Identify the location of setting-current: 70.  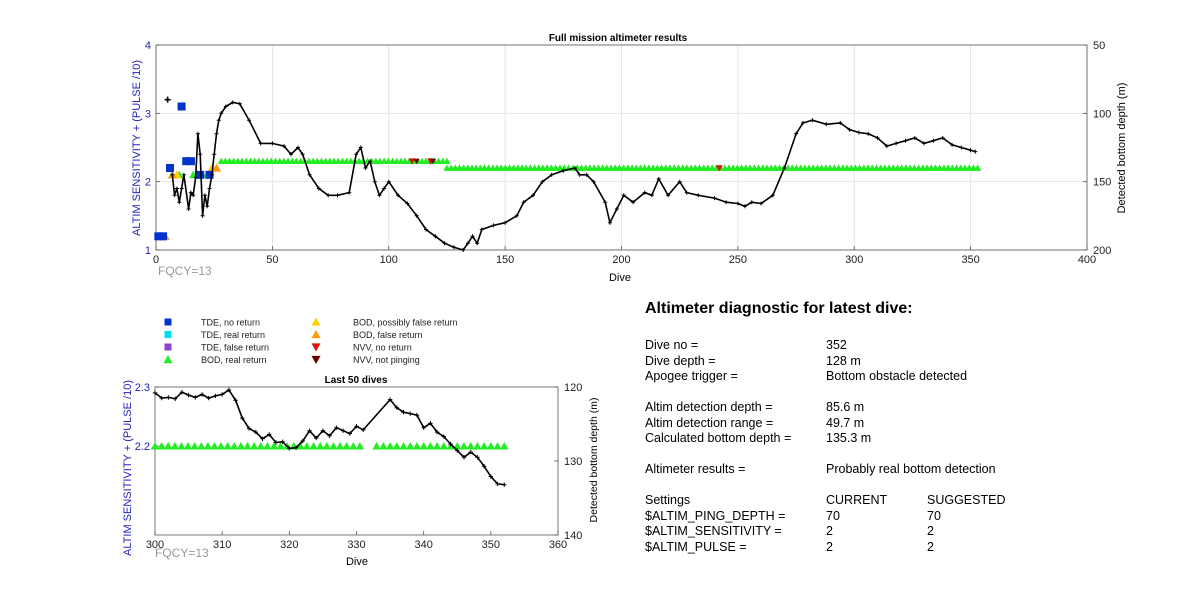
(833, 515).